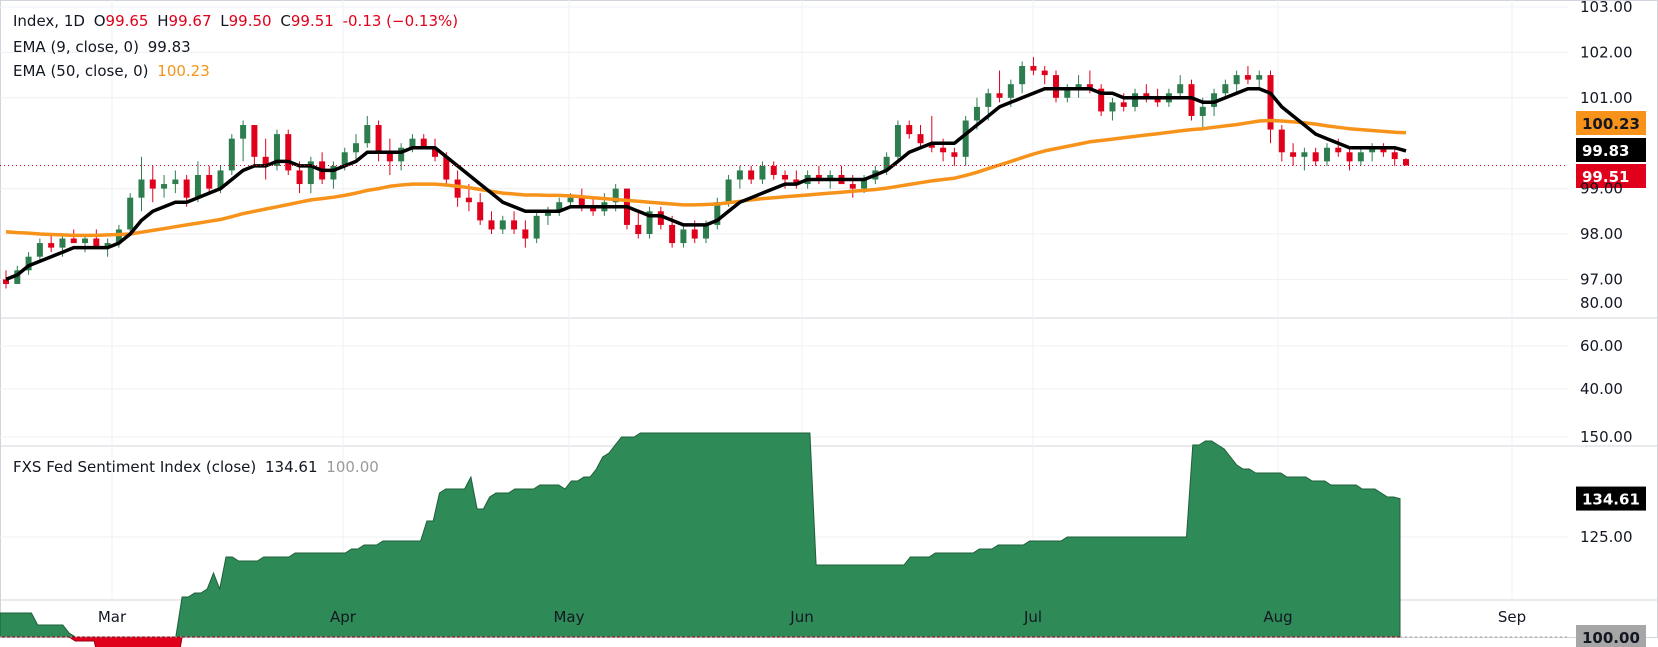 The height and width of the screenshot is (647, 1658). I want to click on x-axis-tick-label: Apr, so click(343, 617).